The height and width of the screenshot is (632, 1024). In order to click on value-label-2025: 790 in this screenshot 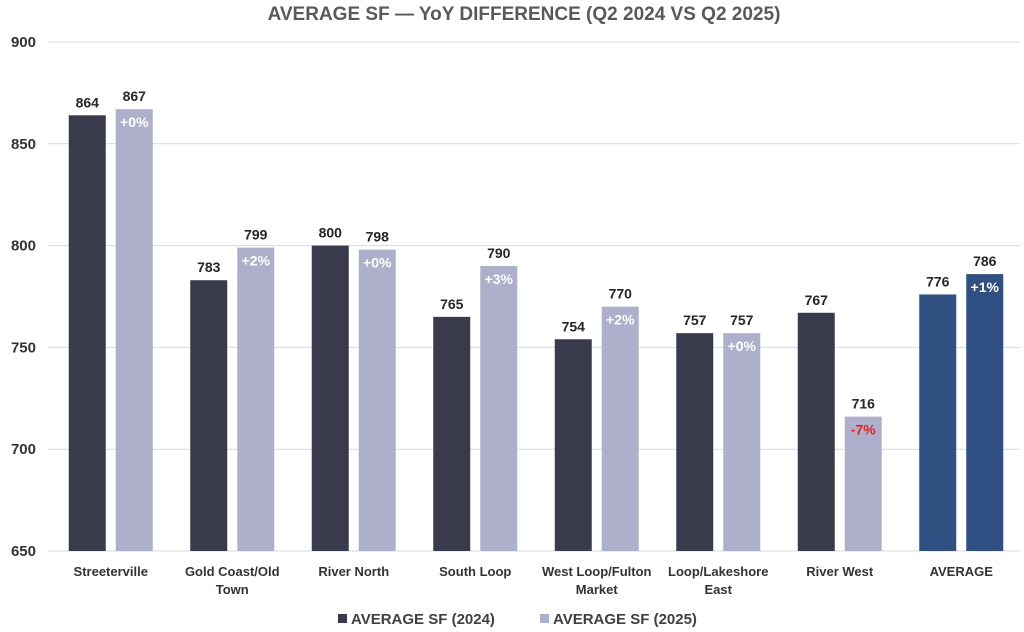, I will do `click(499, 253)`.